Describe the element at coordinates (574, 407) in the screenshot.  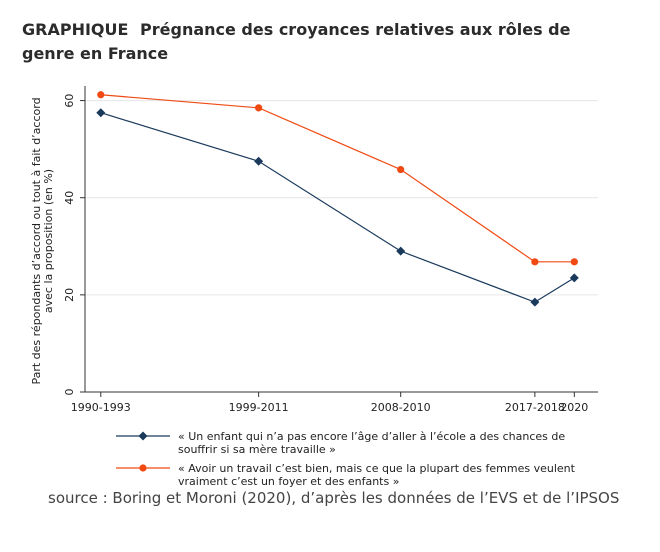
I see `x-tick-label: 2020` at that location.